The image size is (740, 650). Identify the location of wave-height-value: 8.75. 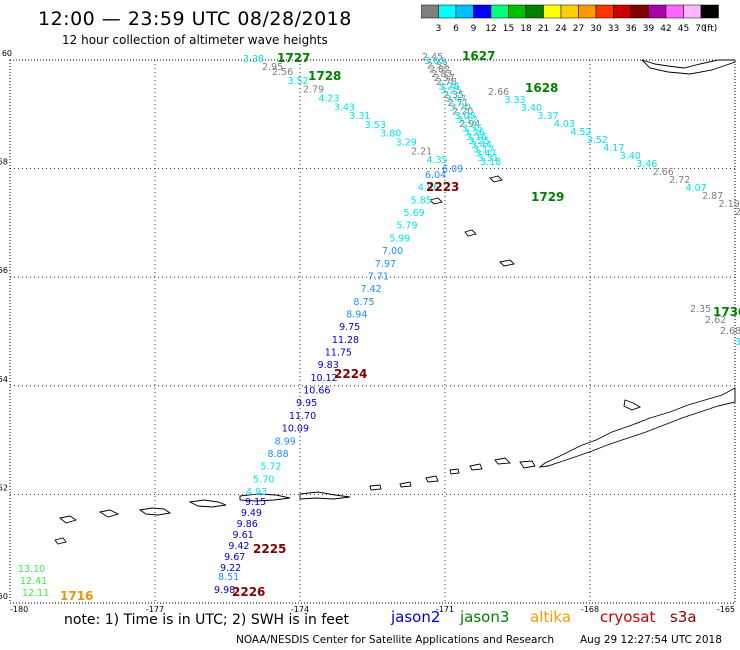
(363, 302).